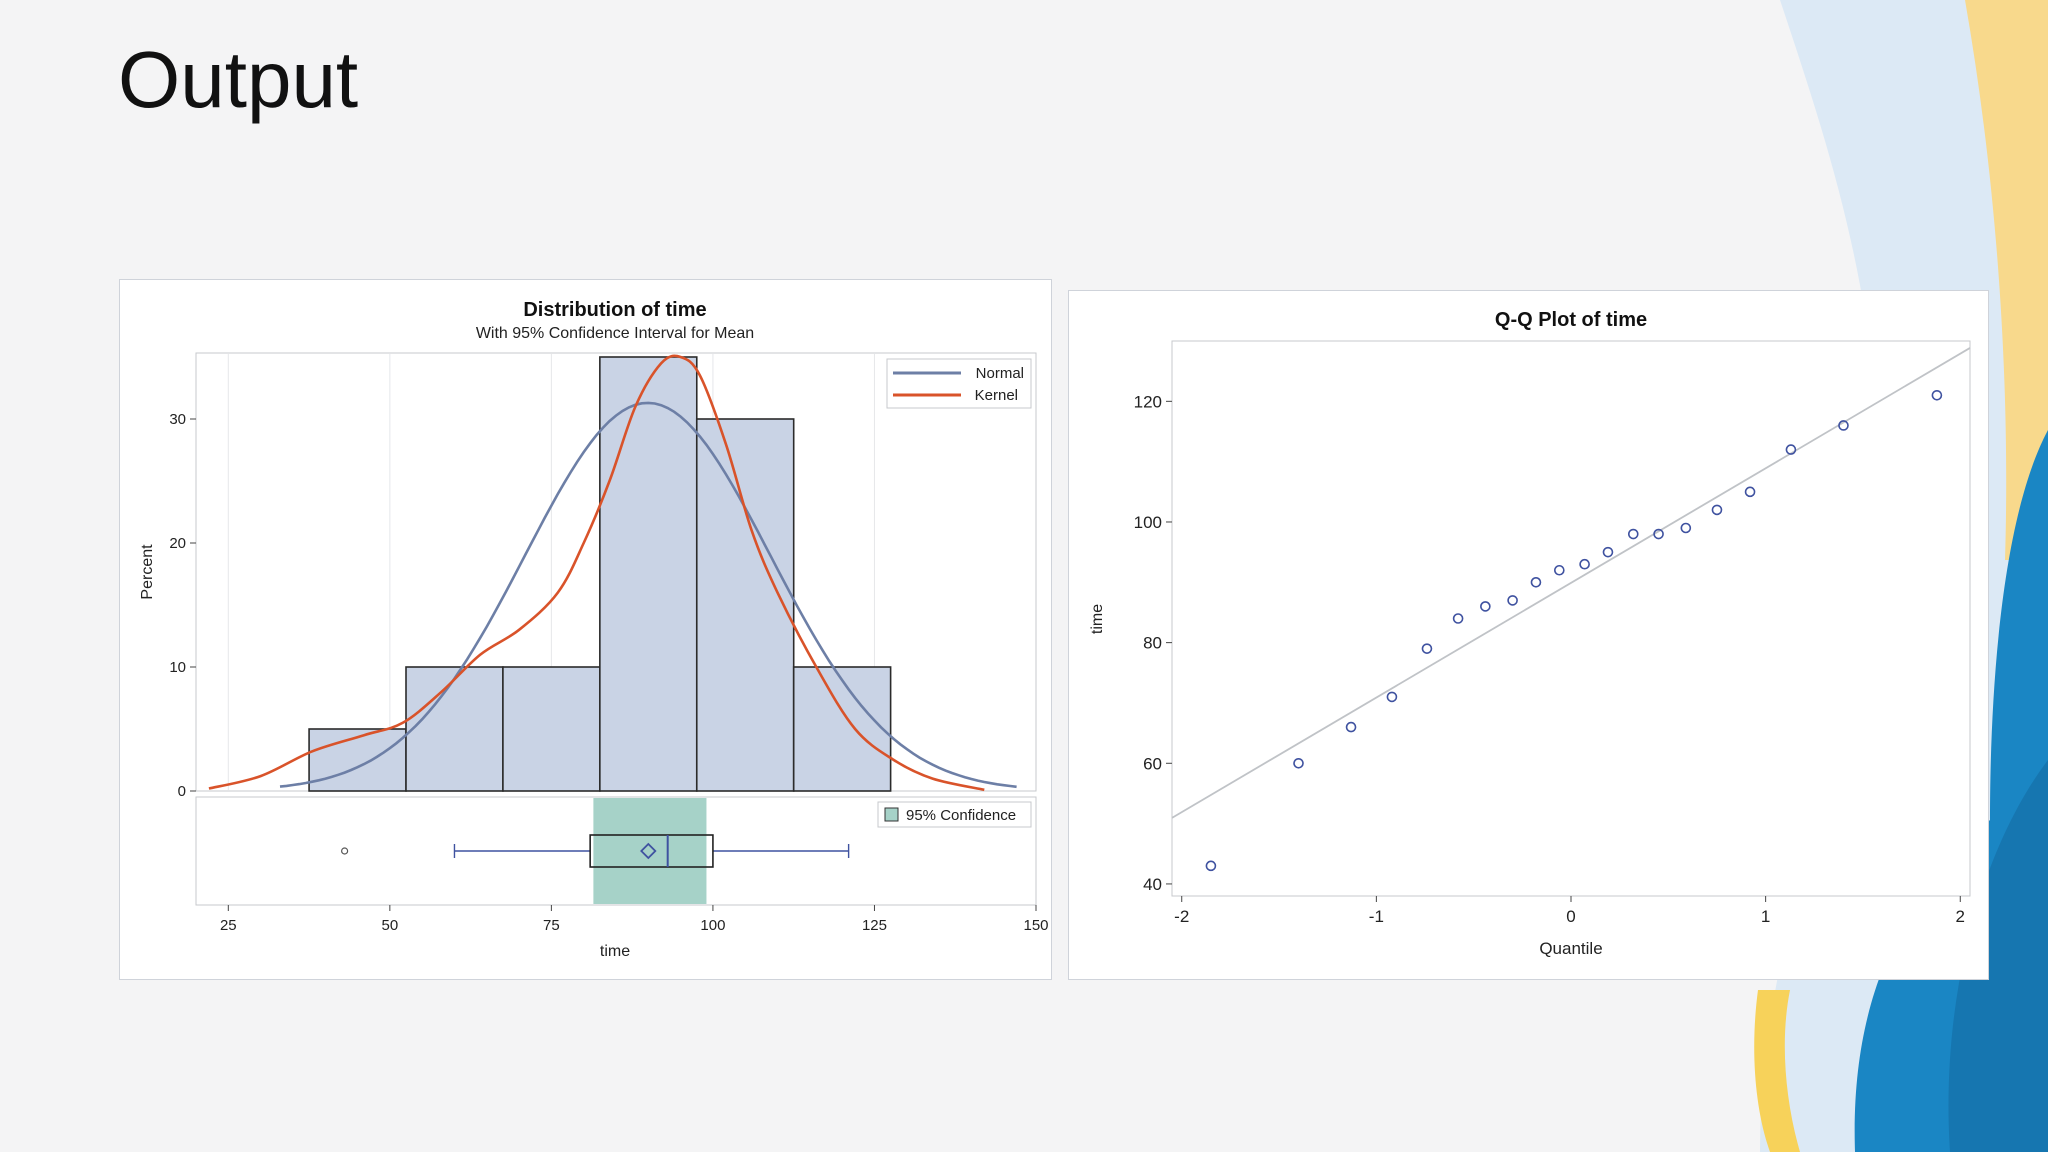 Image resolution: width=2048 pixels, height=1152 pixels. I want to click on legend-kernel-label: Kernel, so click(996, 395).